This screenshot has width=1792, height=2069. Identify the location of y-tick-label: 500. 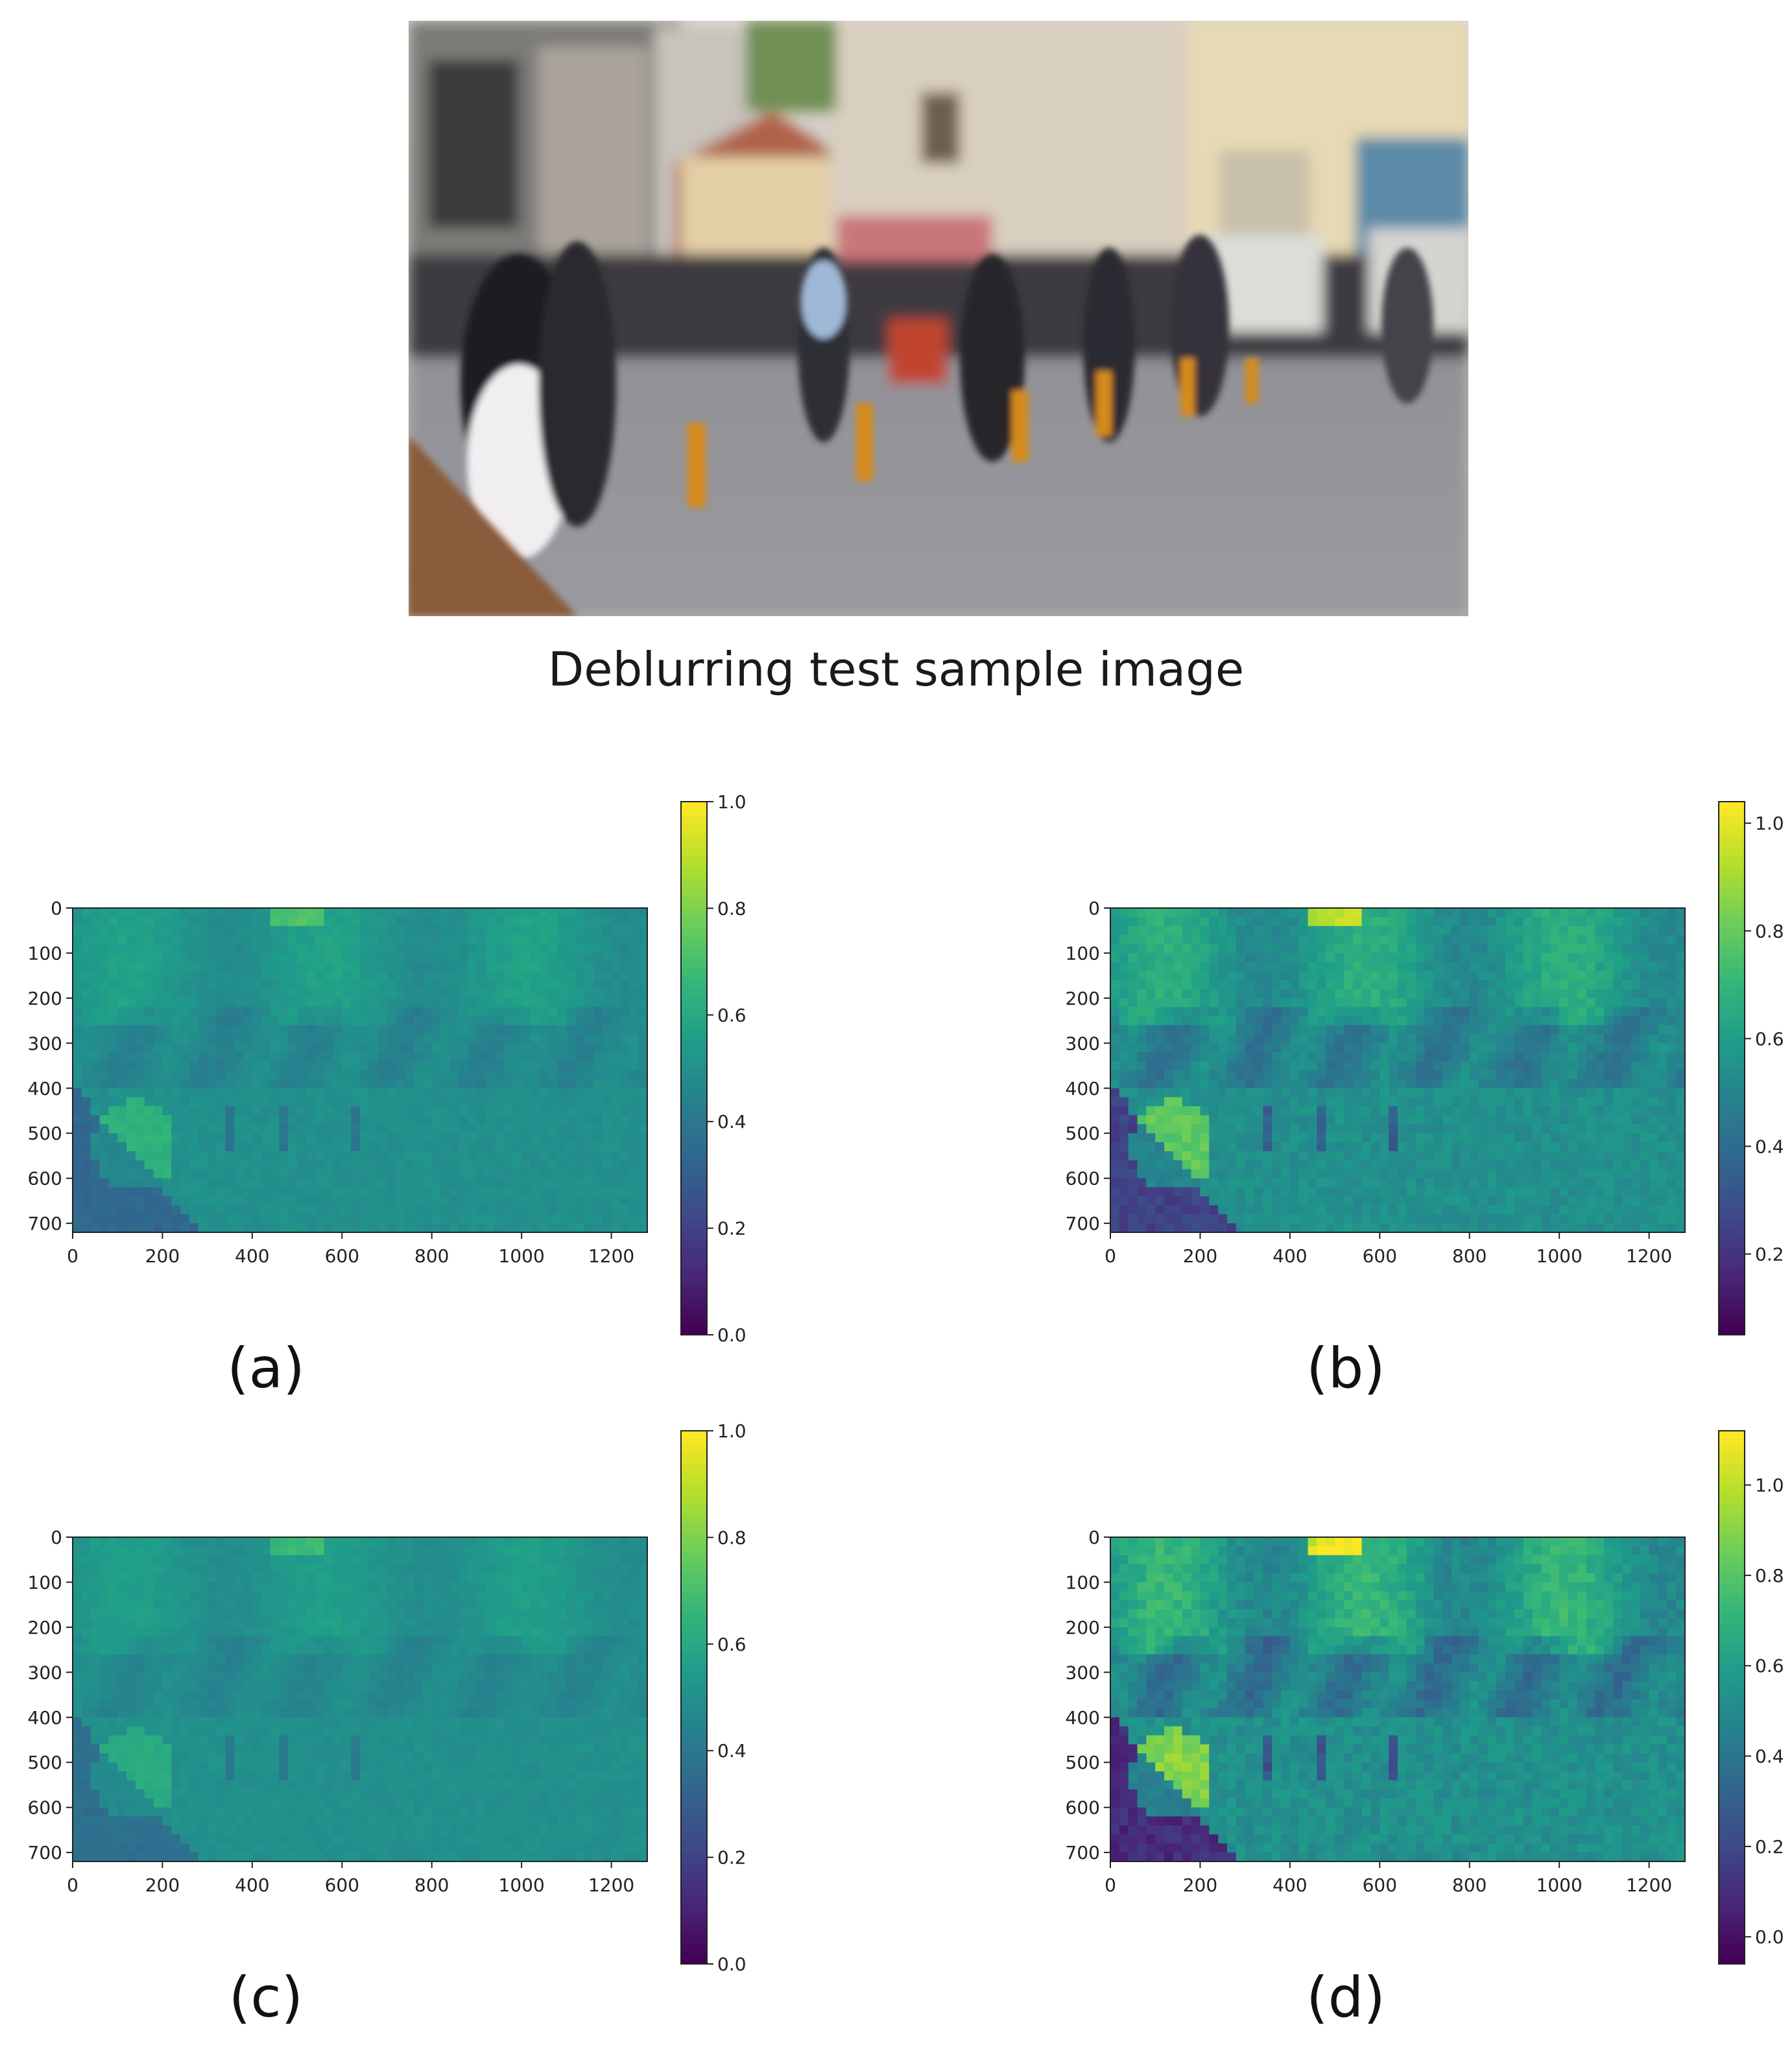
(45, 1133).